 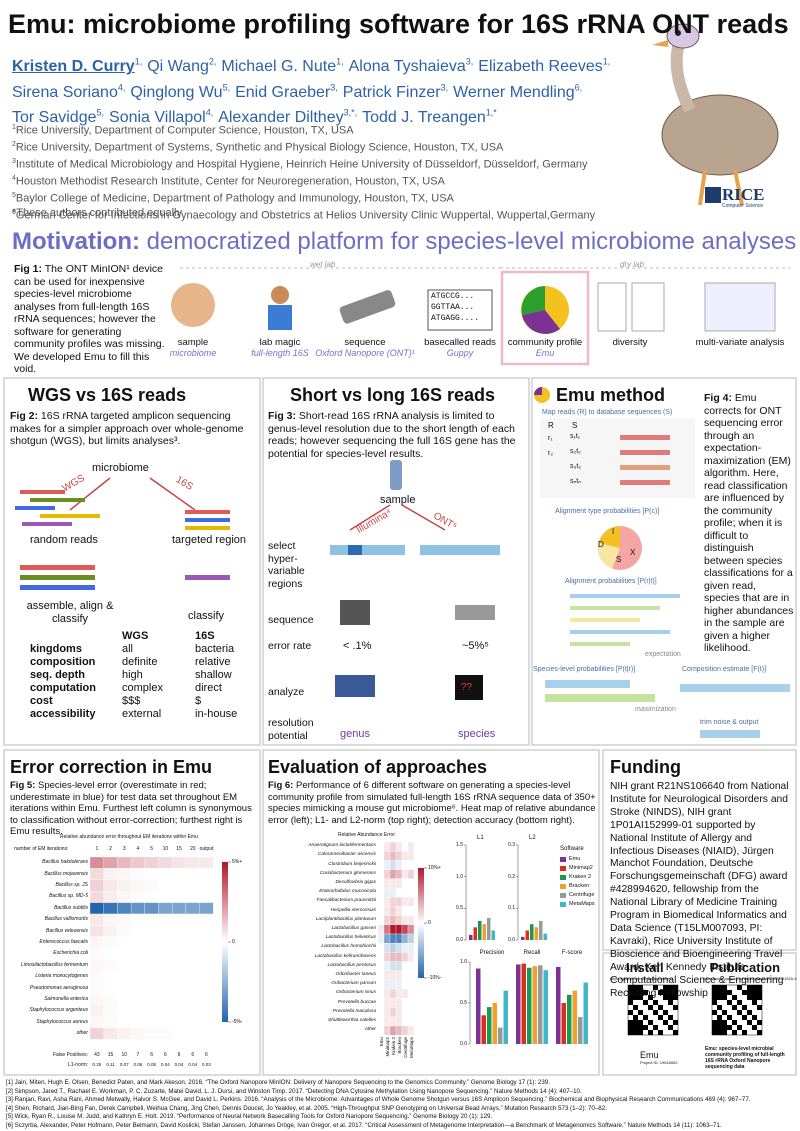 What do you see at coordinates (399, 1045) in the screenshot?
I see `column-label: Bracken` at bounding box center [399, 1045].